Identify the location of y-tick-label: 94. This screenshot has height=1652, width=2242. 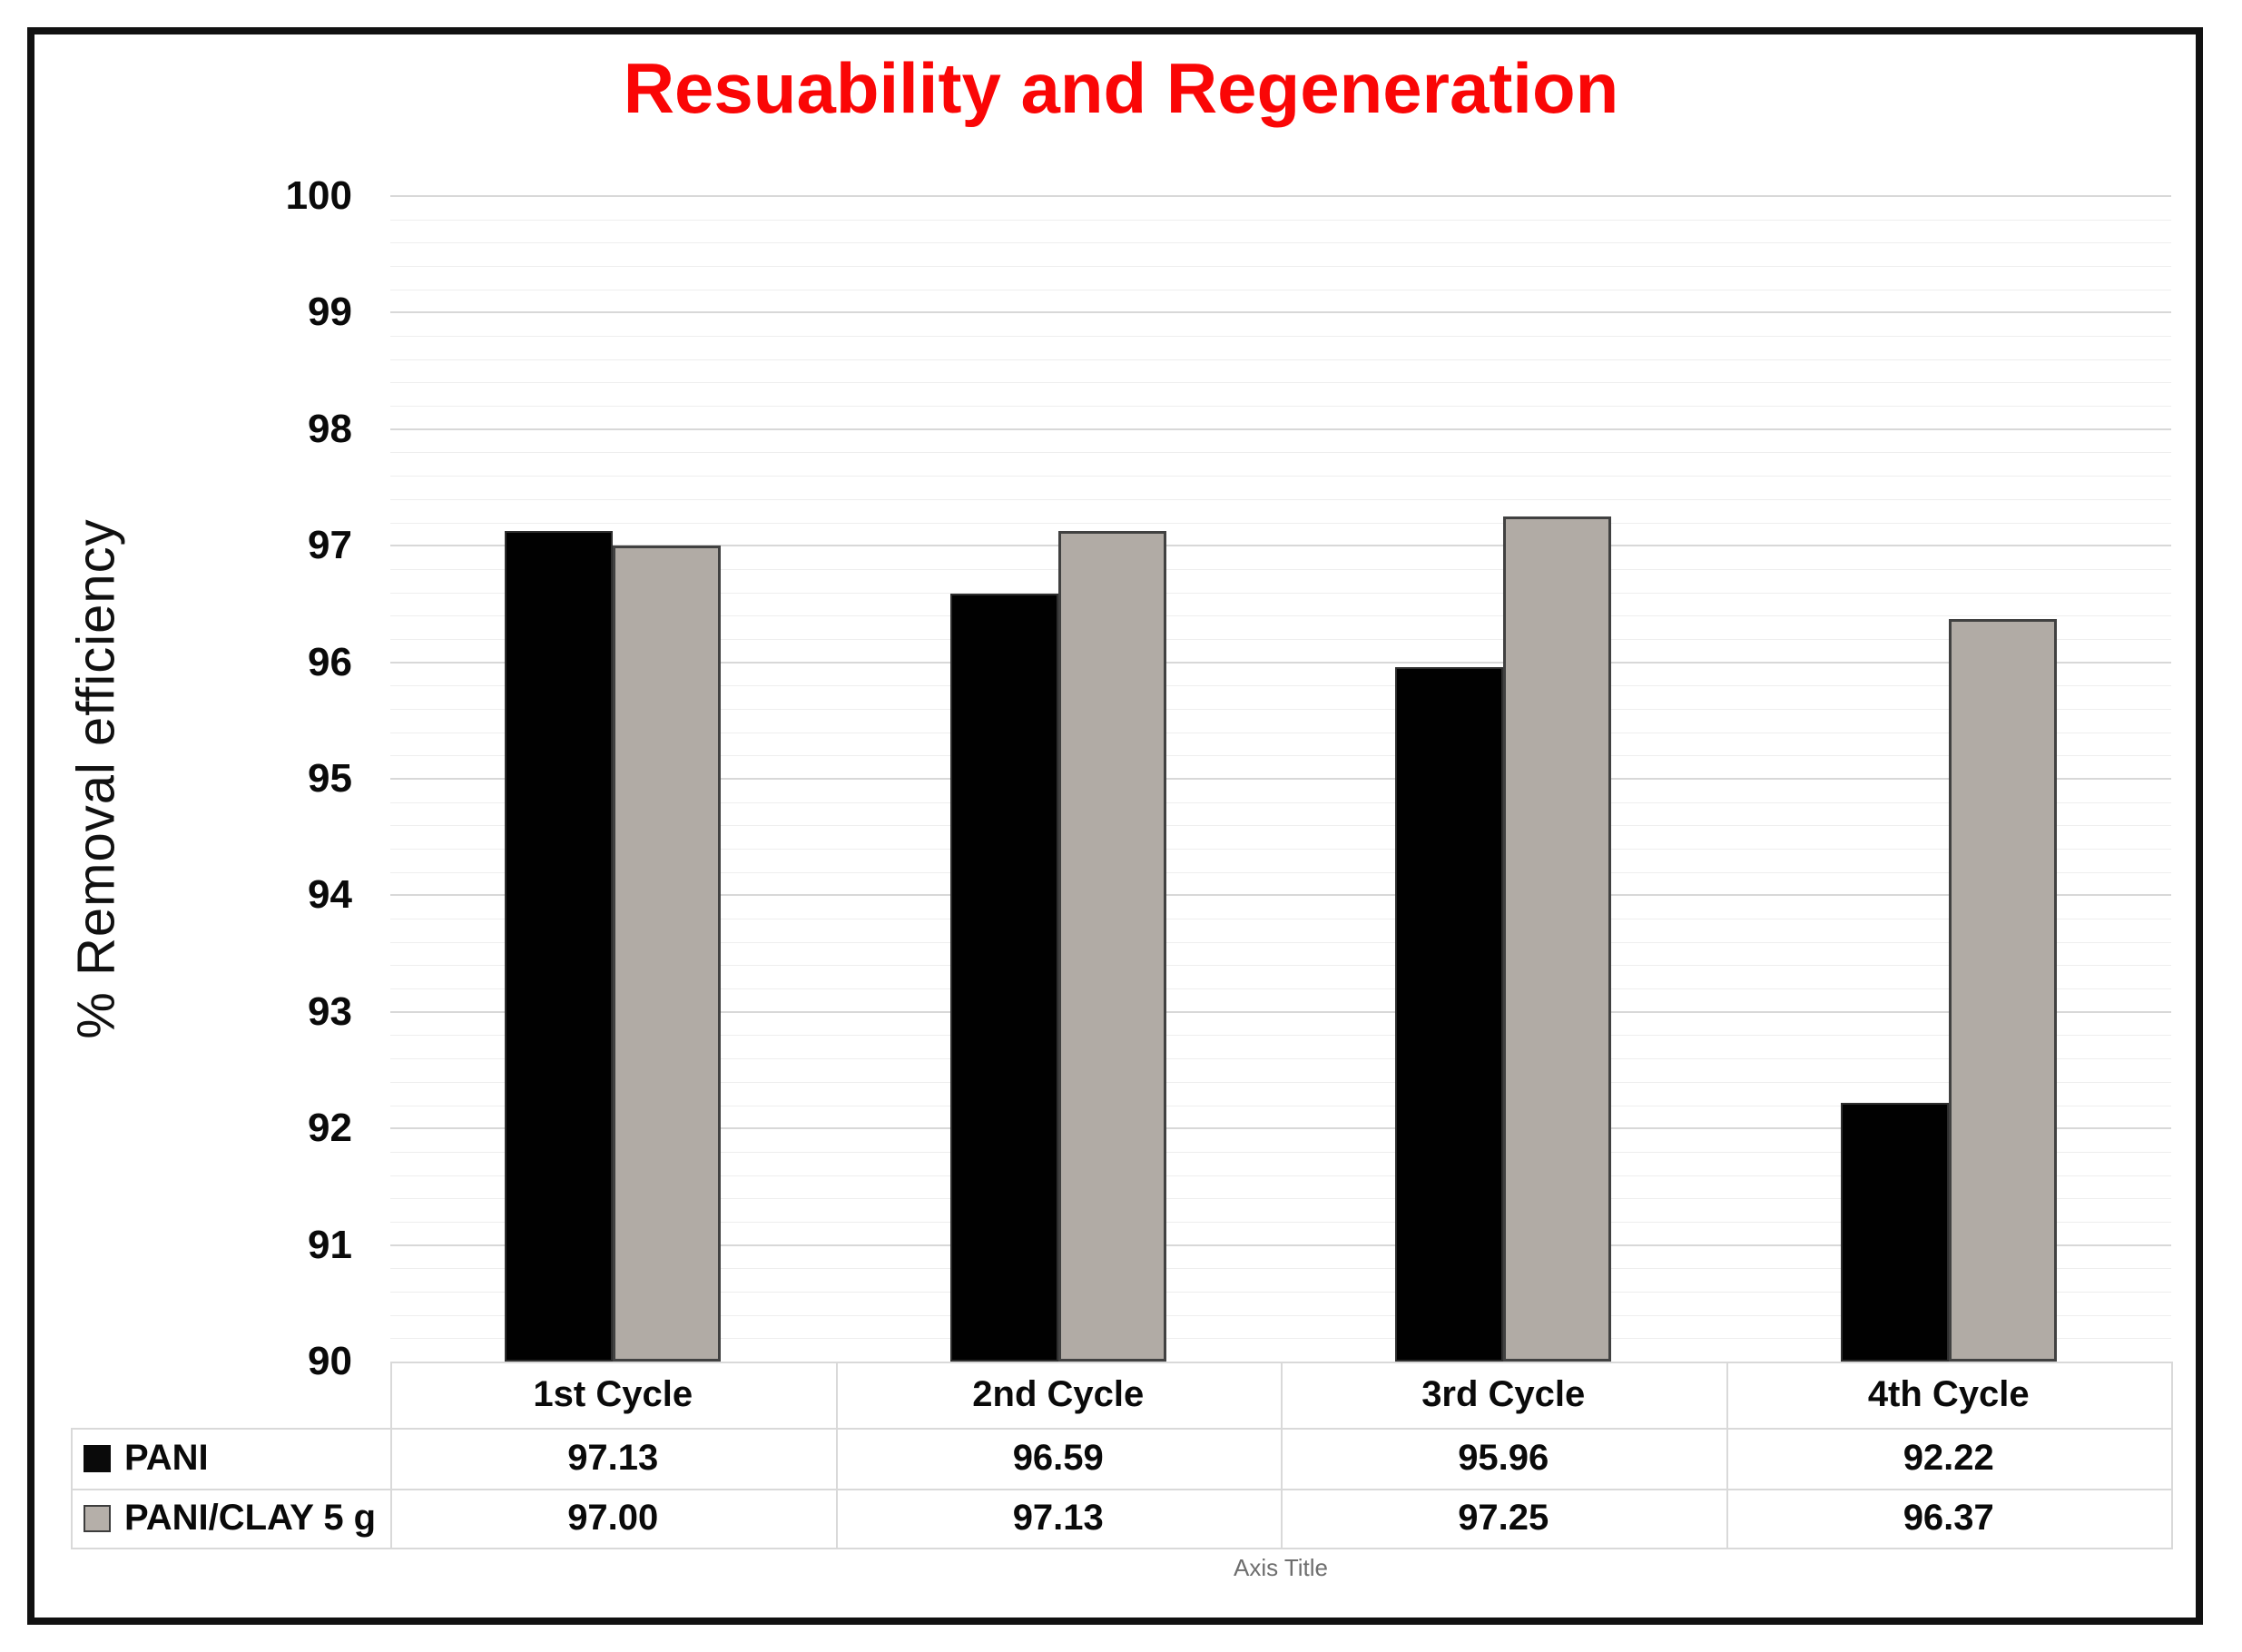
(330, 895).